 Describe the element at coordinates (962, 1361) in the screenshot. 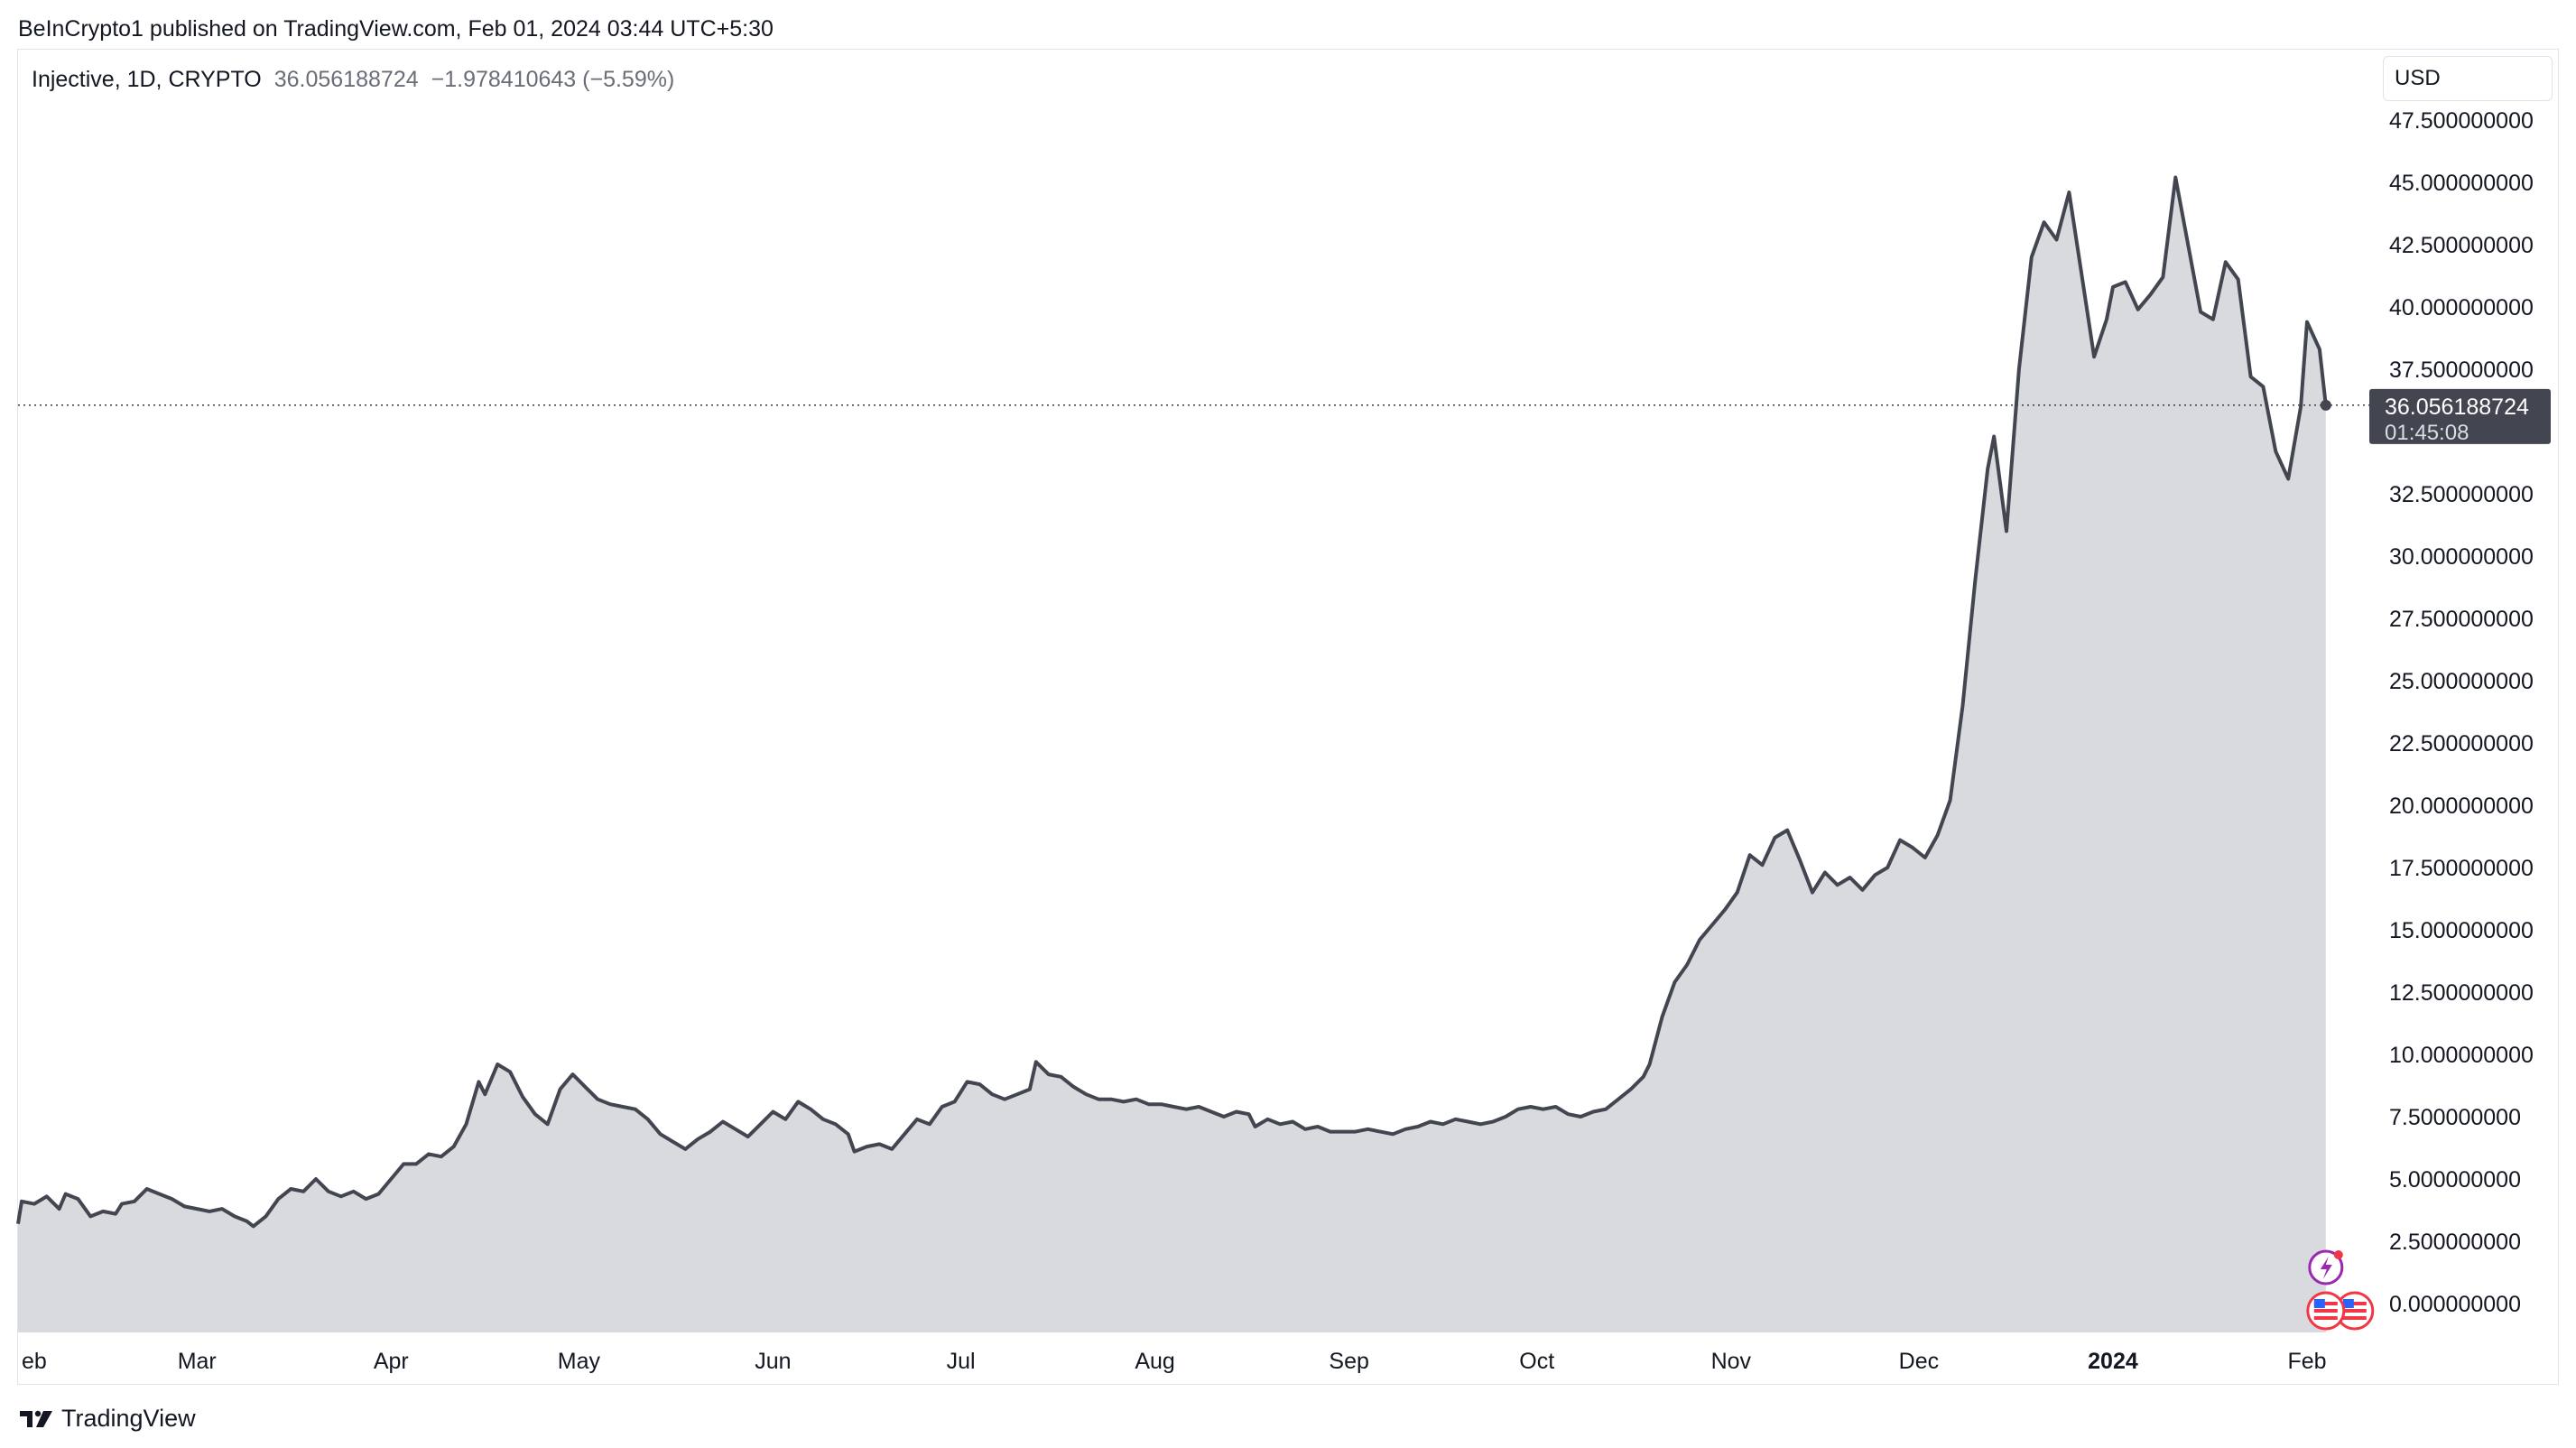

I see `x-tick-label: Jul` at that location.